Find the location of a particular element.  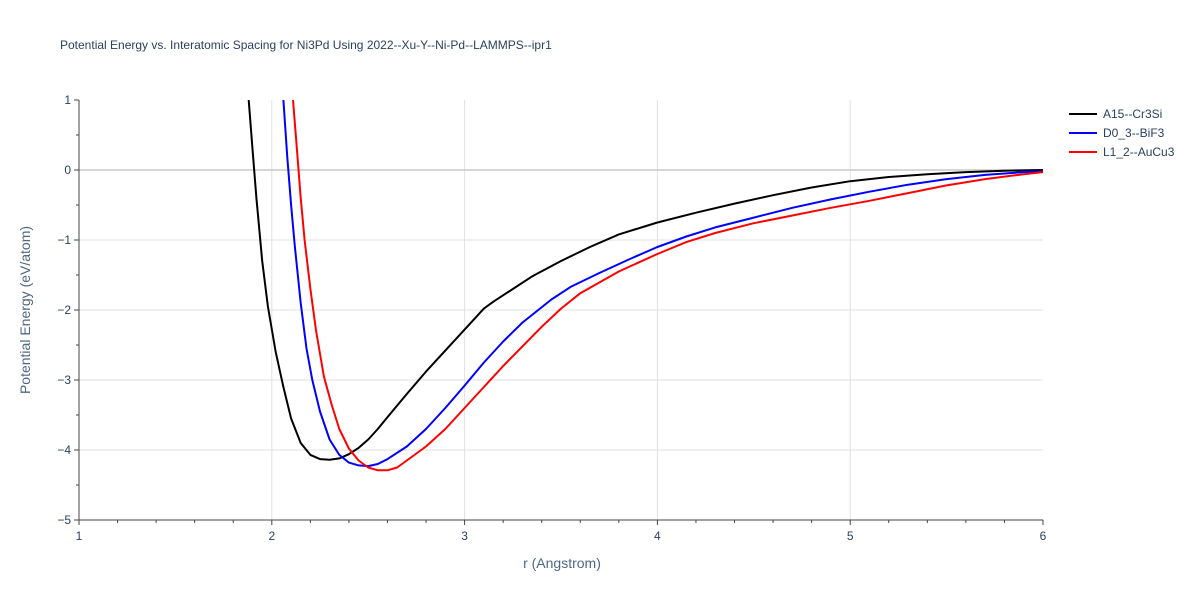

legend-label: A15--Cr3Si is located at coordinates (1132, 114).